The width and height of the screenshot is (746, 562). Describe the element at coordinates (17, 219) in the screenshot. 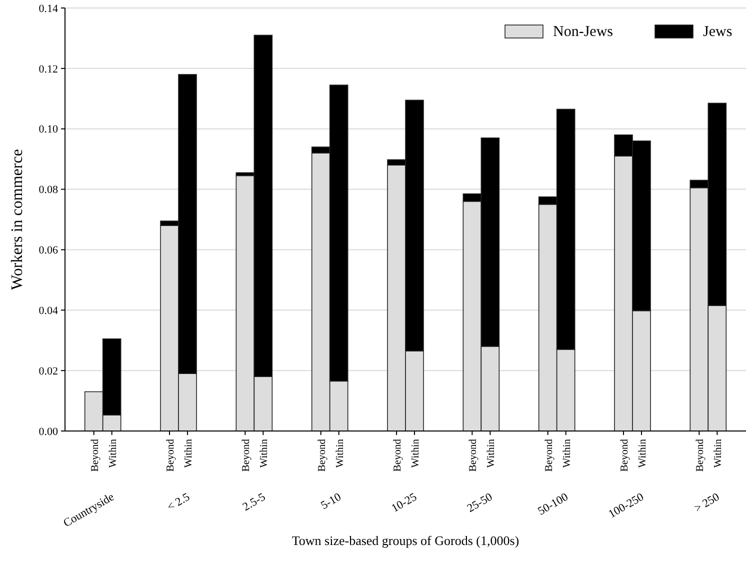

I see `y-axis-title: Workers in commerce` at that location.